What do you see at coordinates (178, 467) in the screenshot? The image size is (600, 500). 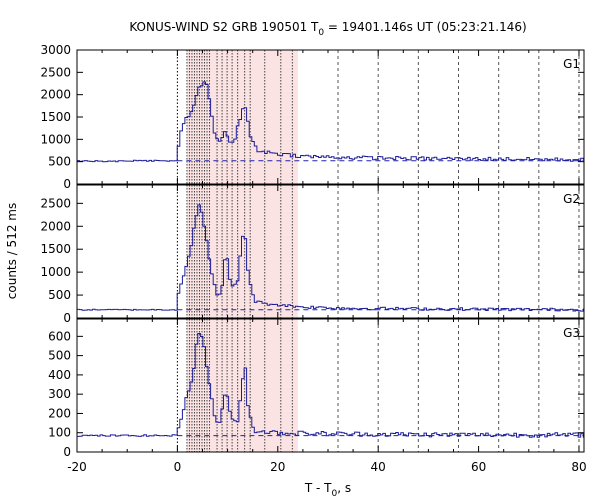 I see `x-tick-label: 0` at bounding box center [178, 467].